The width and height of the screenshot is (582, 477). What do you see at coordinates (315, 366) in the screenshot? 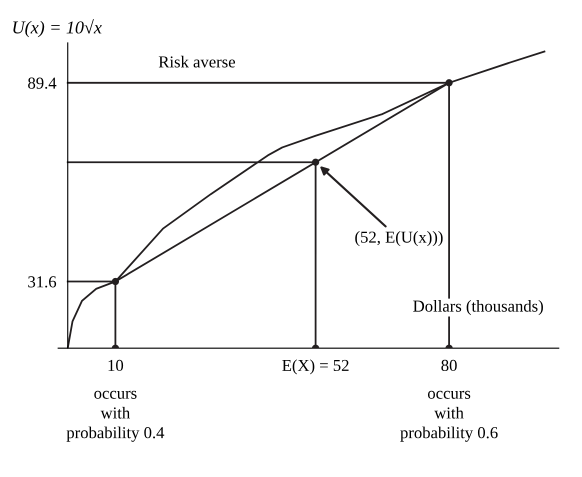
I see `x-tick-label: E(X) = 52` at bounding box center [315, 366].